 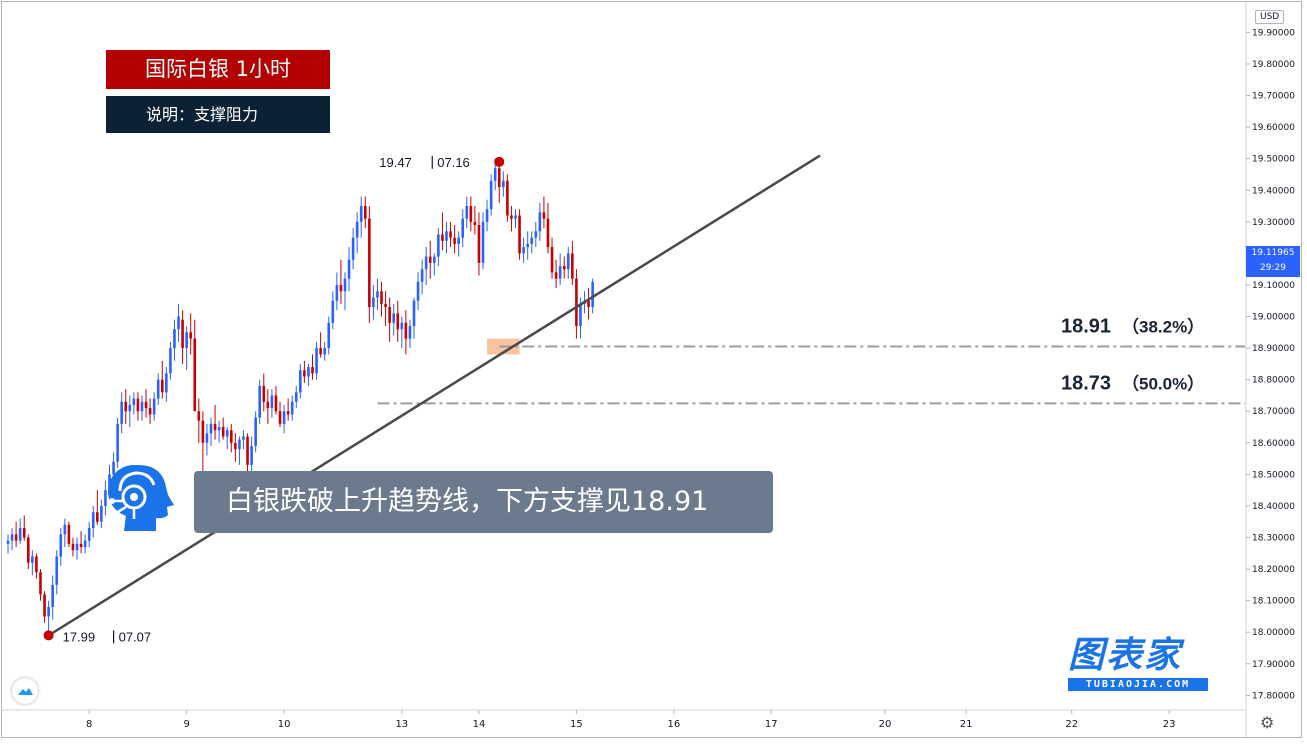 What do you see at coordinates (89, 724) in the screenshot?
I see `time-tick-label: 8` at bounding box center [89, 724].